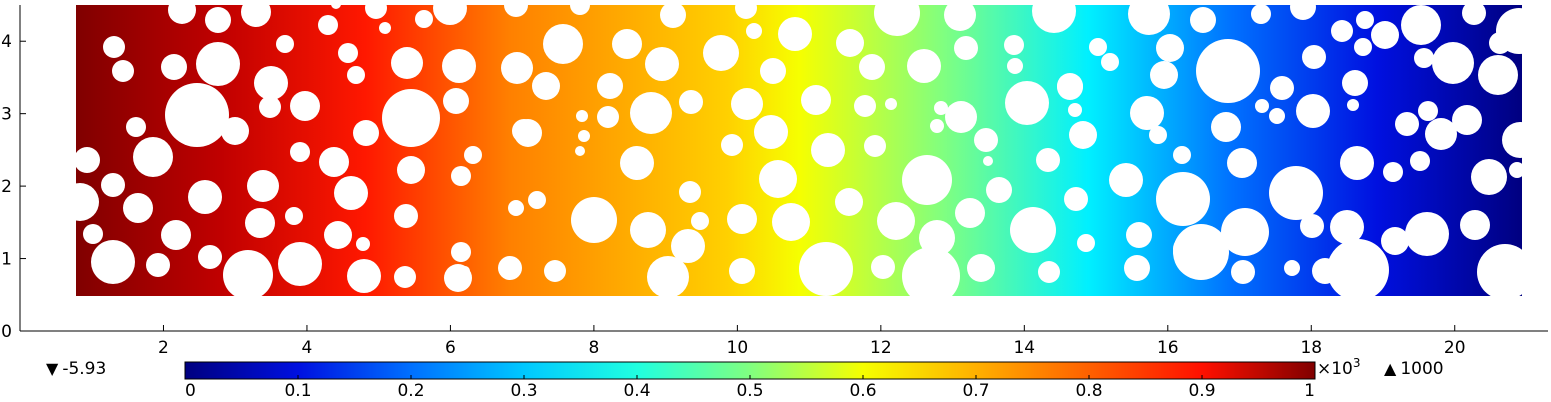 This screenshot has height=402, width=1551. I want to click on colorbar-tick-label: 0.8, so click(1088, 391).